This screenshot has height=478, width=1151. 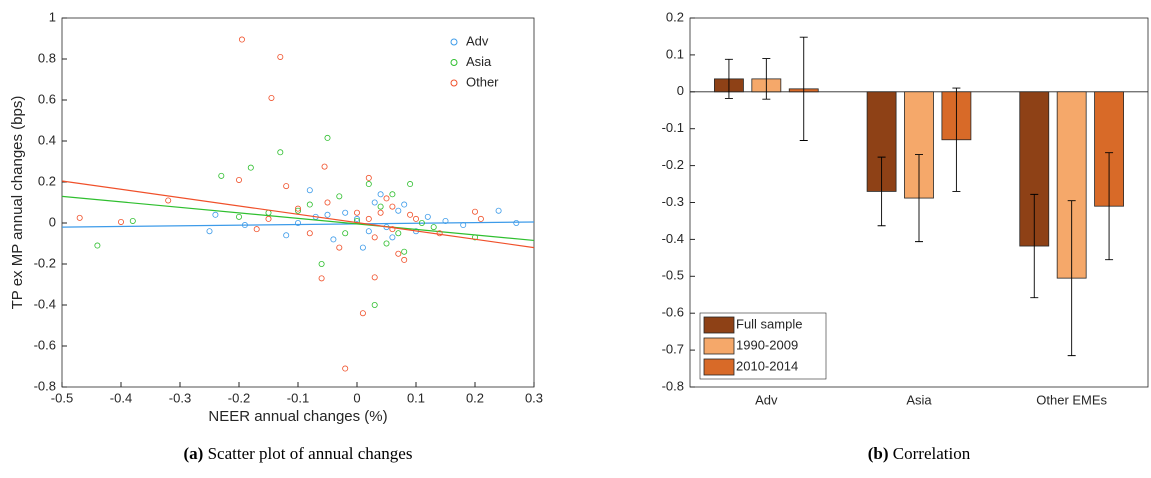 I want to click on y-axis-label: TP ex MP annual changes (bps), so click(x=17, y=203).